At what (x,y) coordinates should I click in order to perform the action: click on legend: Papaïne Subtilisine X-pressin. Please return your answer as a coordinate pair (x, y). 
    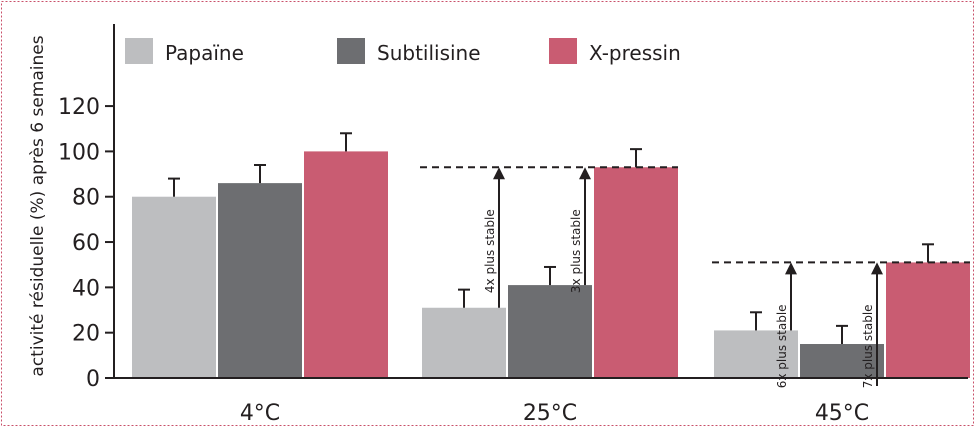
    Looking at the image, I should click on (403, 51).